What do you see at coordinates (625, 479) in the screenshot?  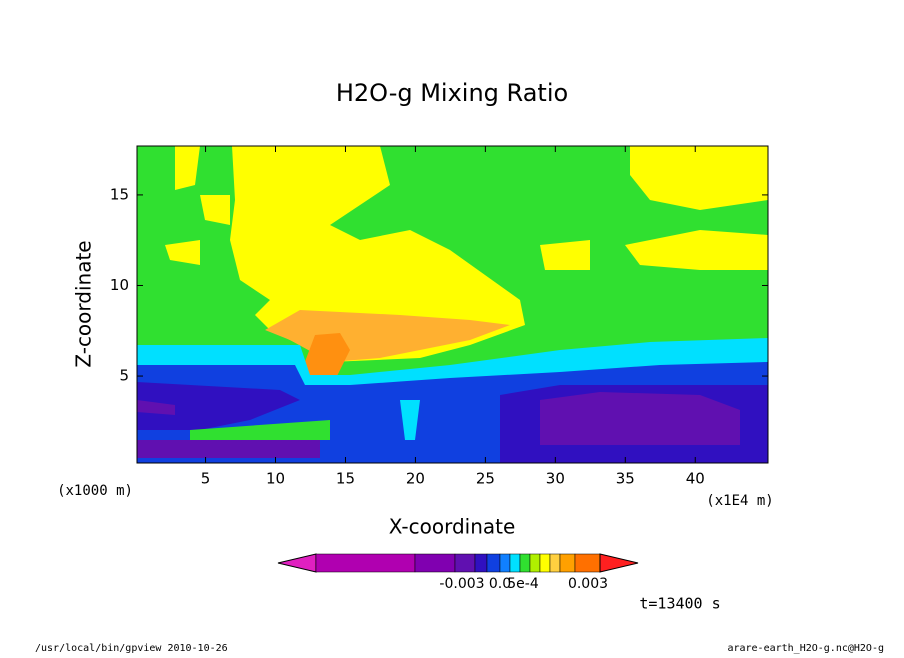 I see `x-tick-label: 35` at bounding box center [625, 479].